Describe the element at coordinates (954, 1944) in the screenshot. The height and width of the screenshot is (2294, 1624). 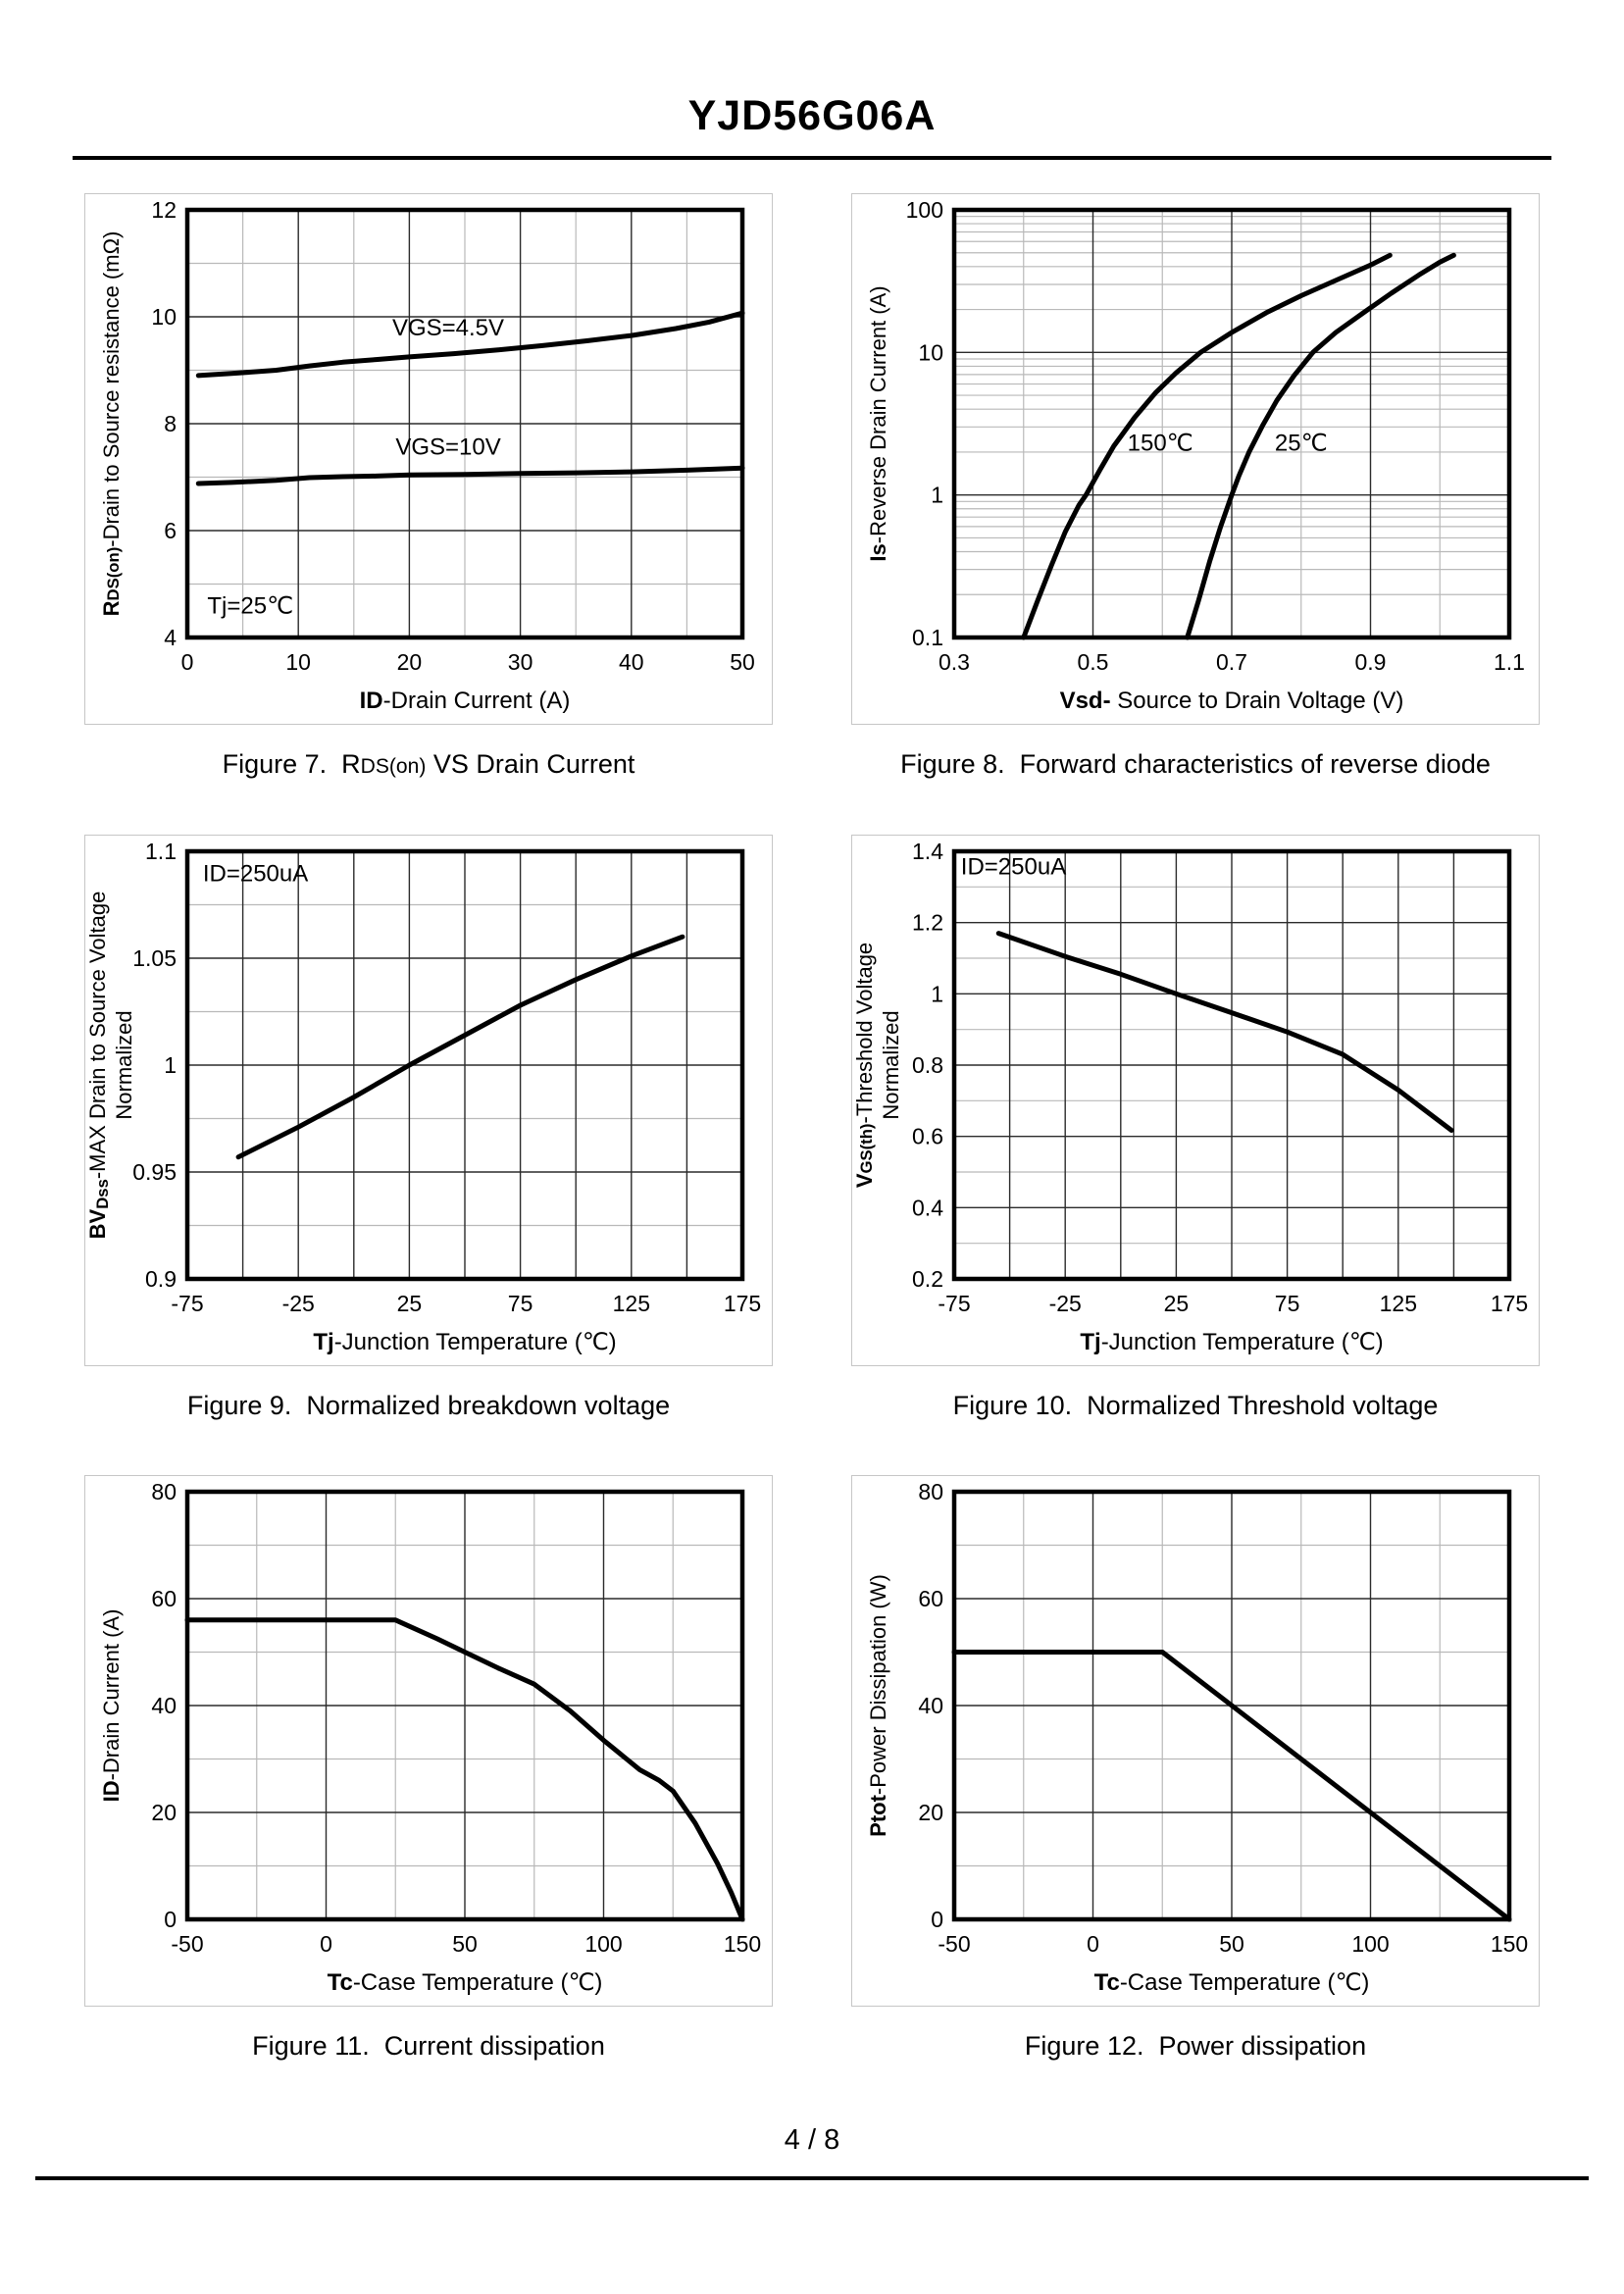
I see `x-tick-label: -50` at that location.